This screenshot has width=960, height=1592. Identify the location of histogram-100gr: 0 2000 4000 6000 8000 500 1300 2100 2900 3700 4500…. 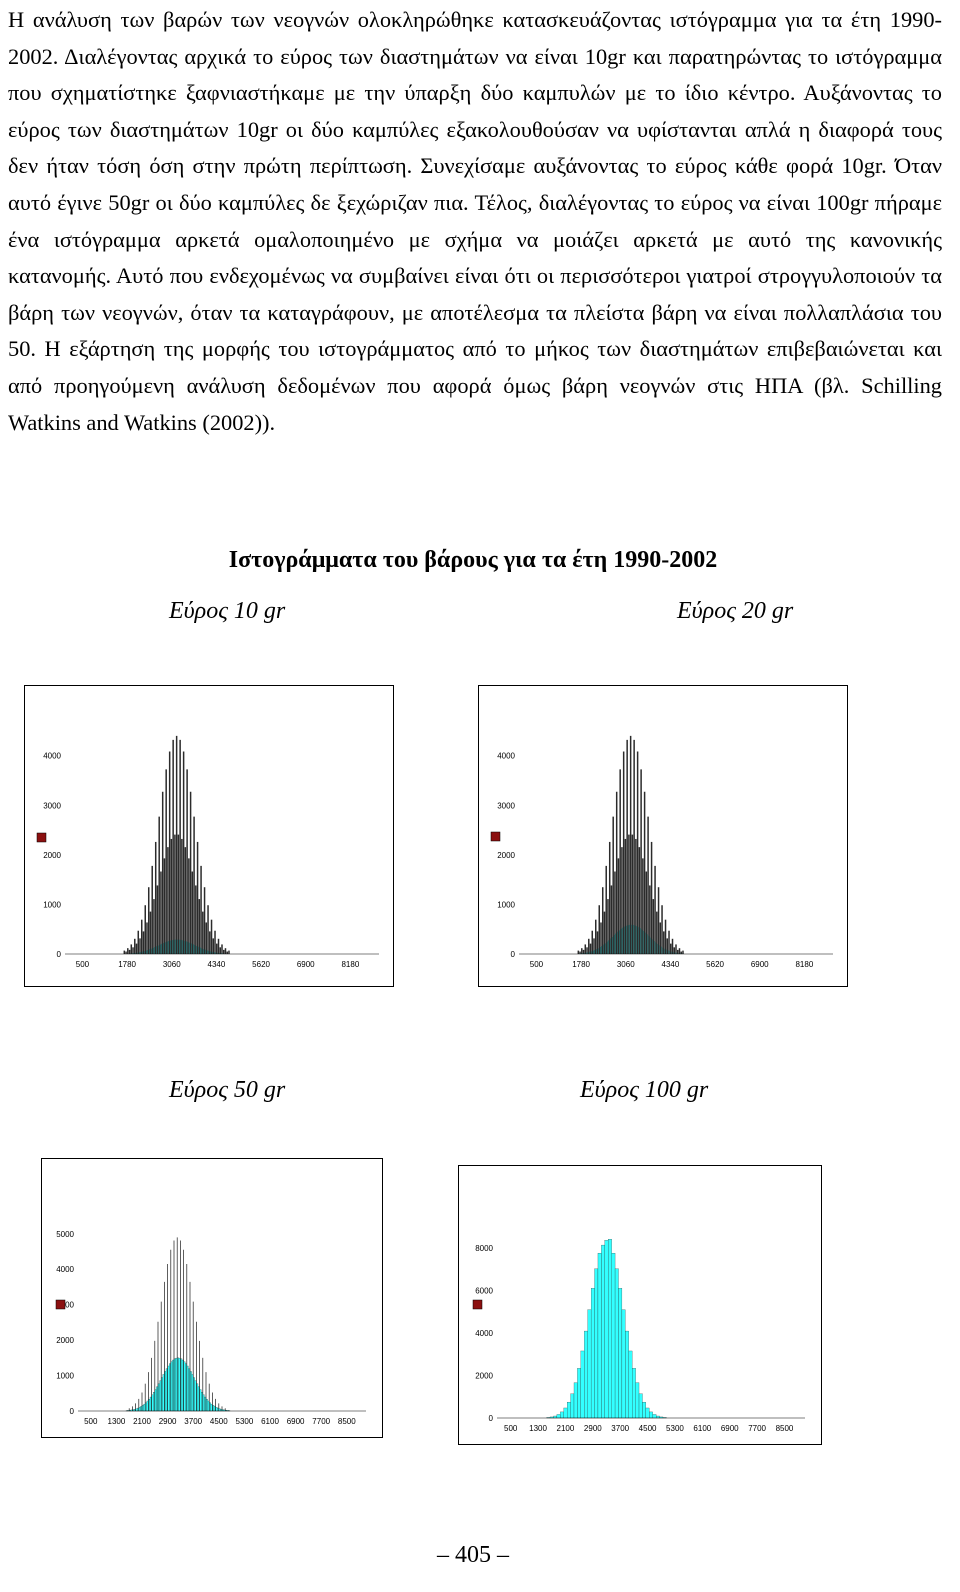
(640, 1305).